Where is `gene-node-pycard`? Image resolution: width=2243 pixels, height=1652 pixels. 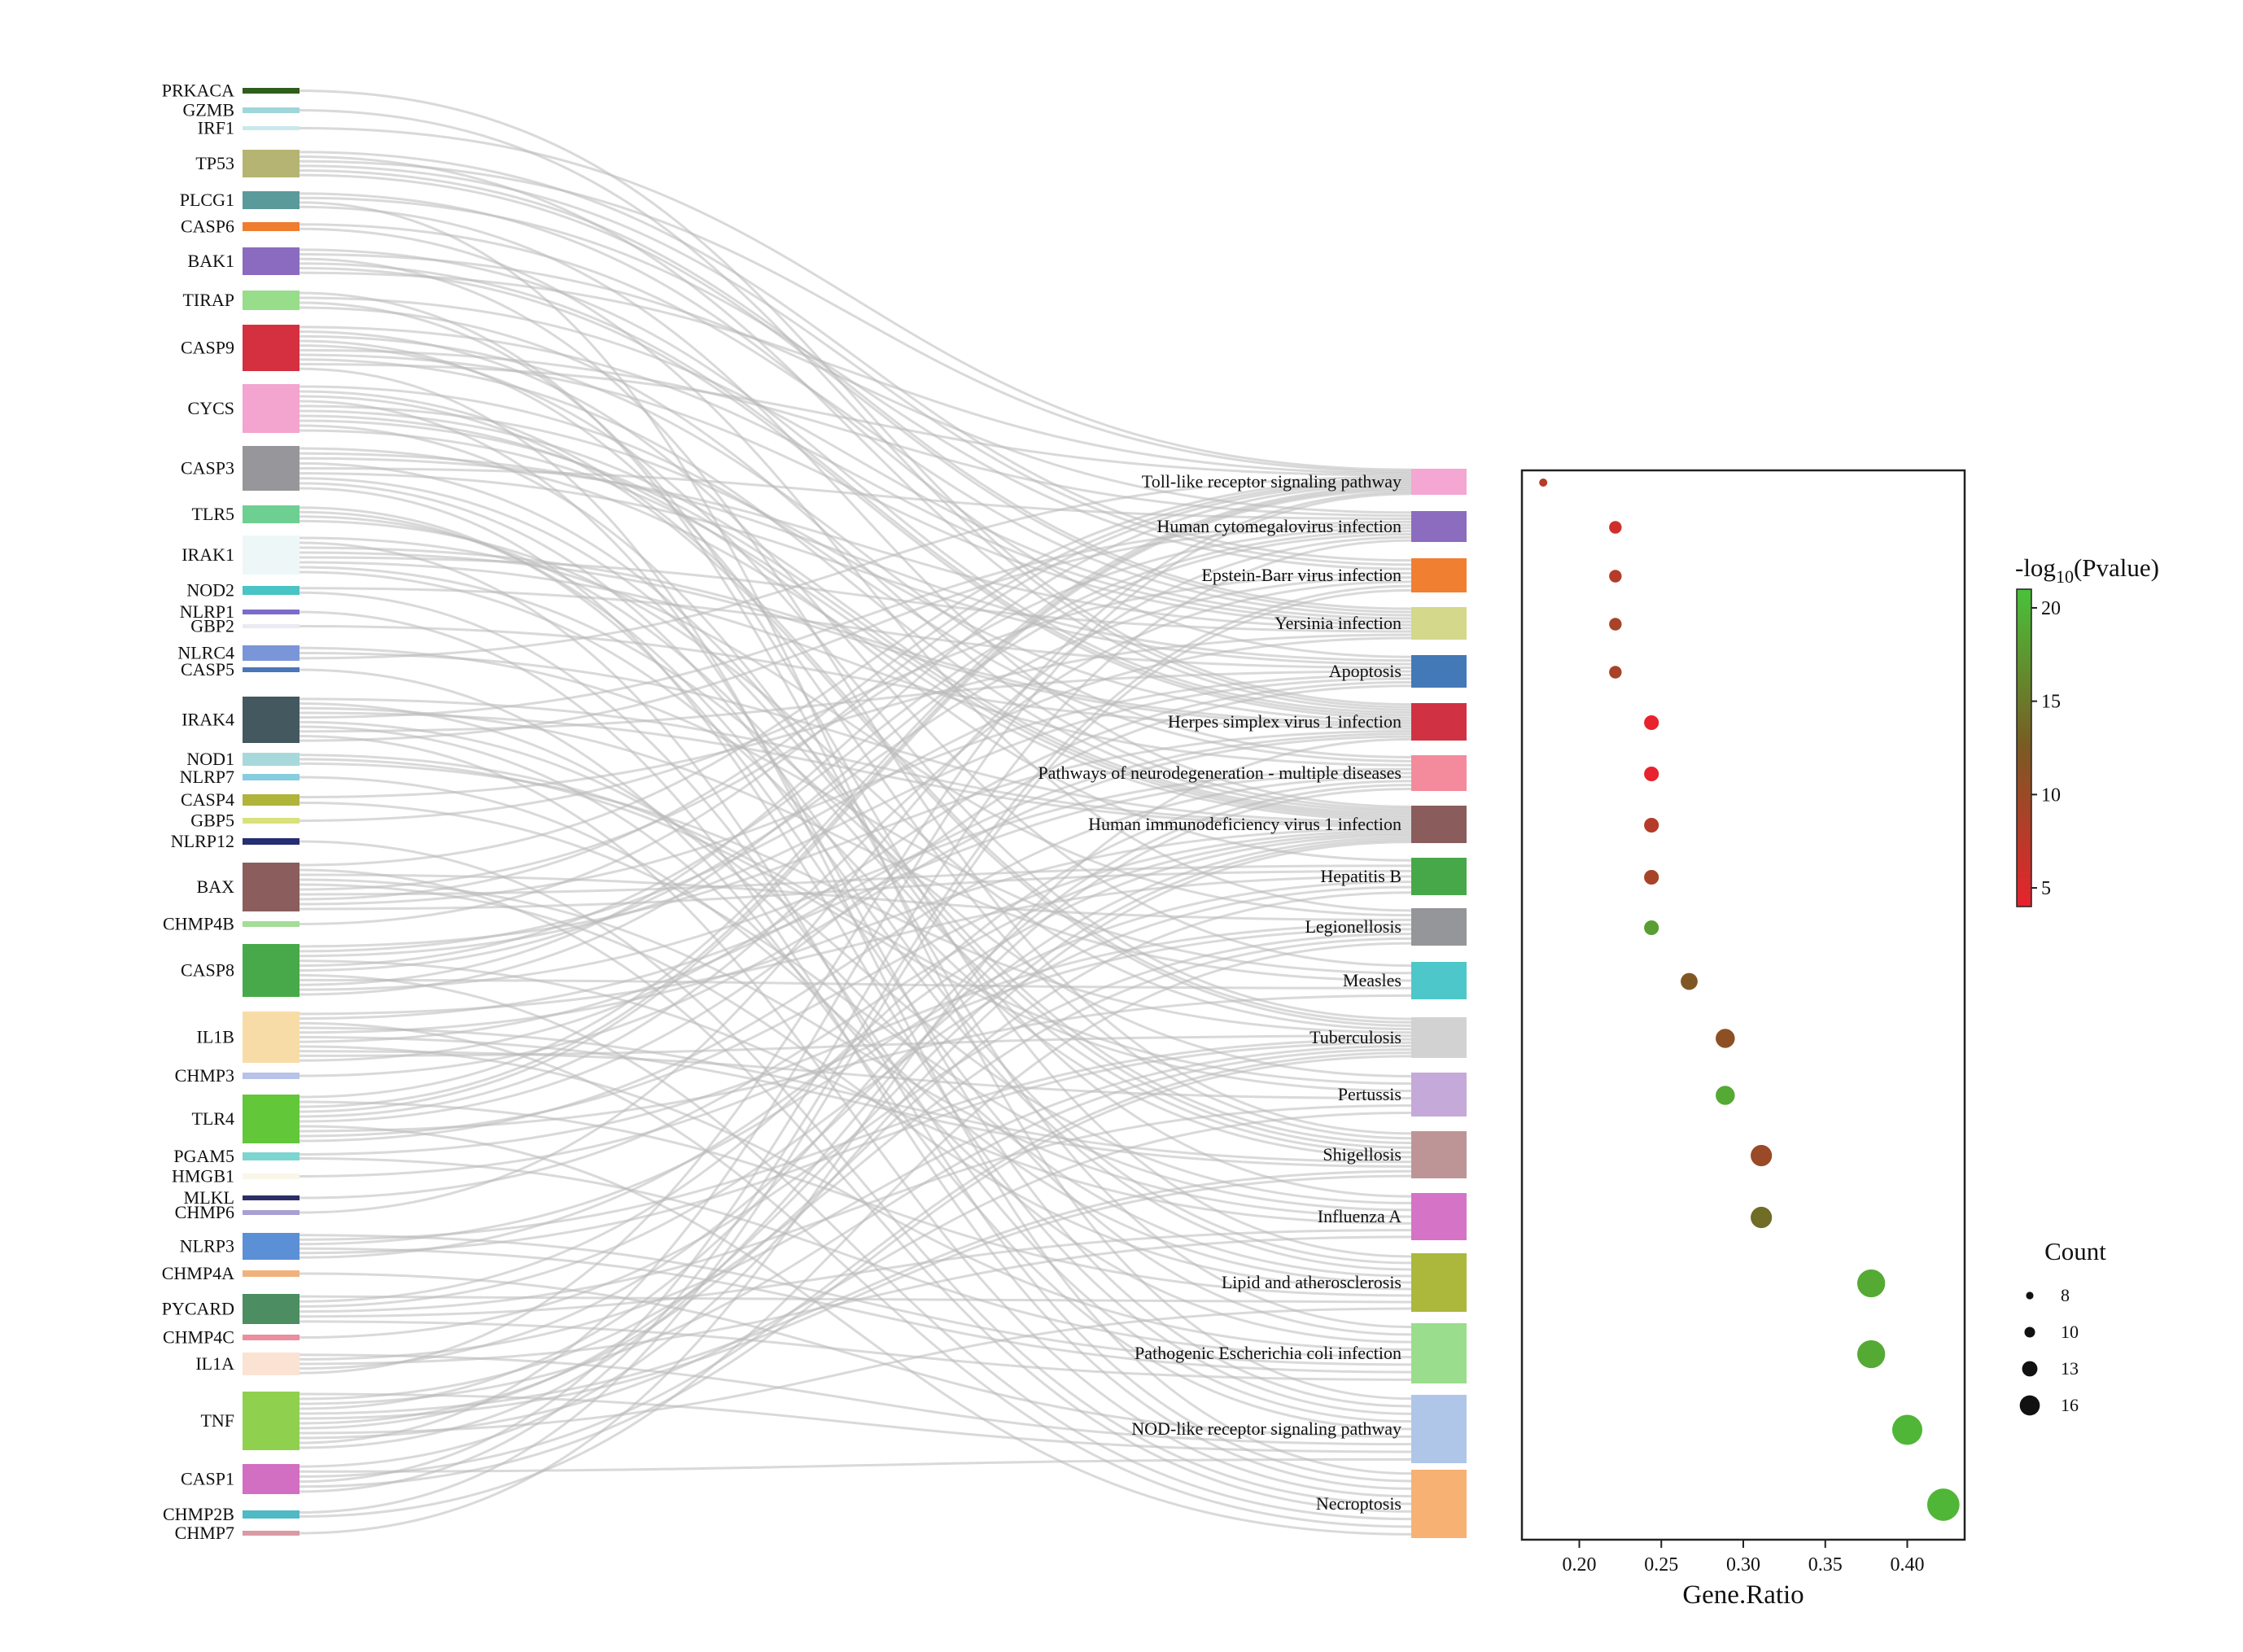 gene-node-pycard is located at coordinates (272, 1309).